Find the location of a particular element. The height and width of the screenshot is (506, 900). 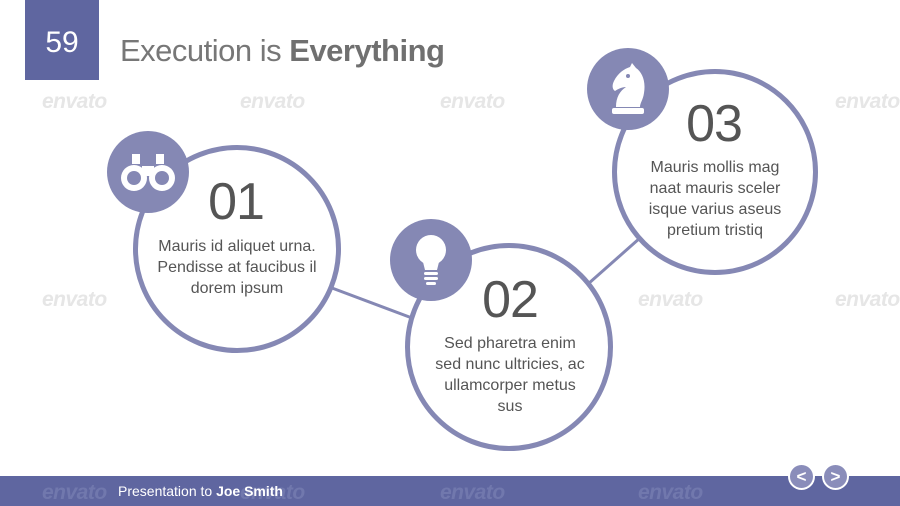

slide-number: 59 is located at coordinates (62, 40).